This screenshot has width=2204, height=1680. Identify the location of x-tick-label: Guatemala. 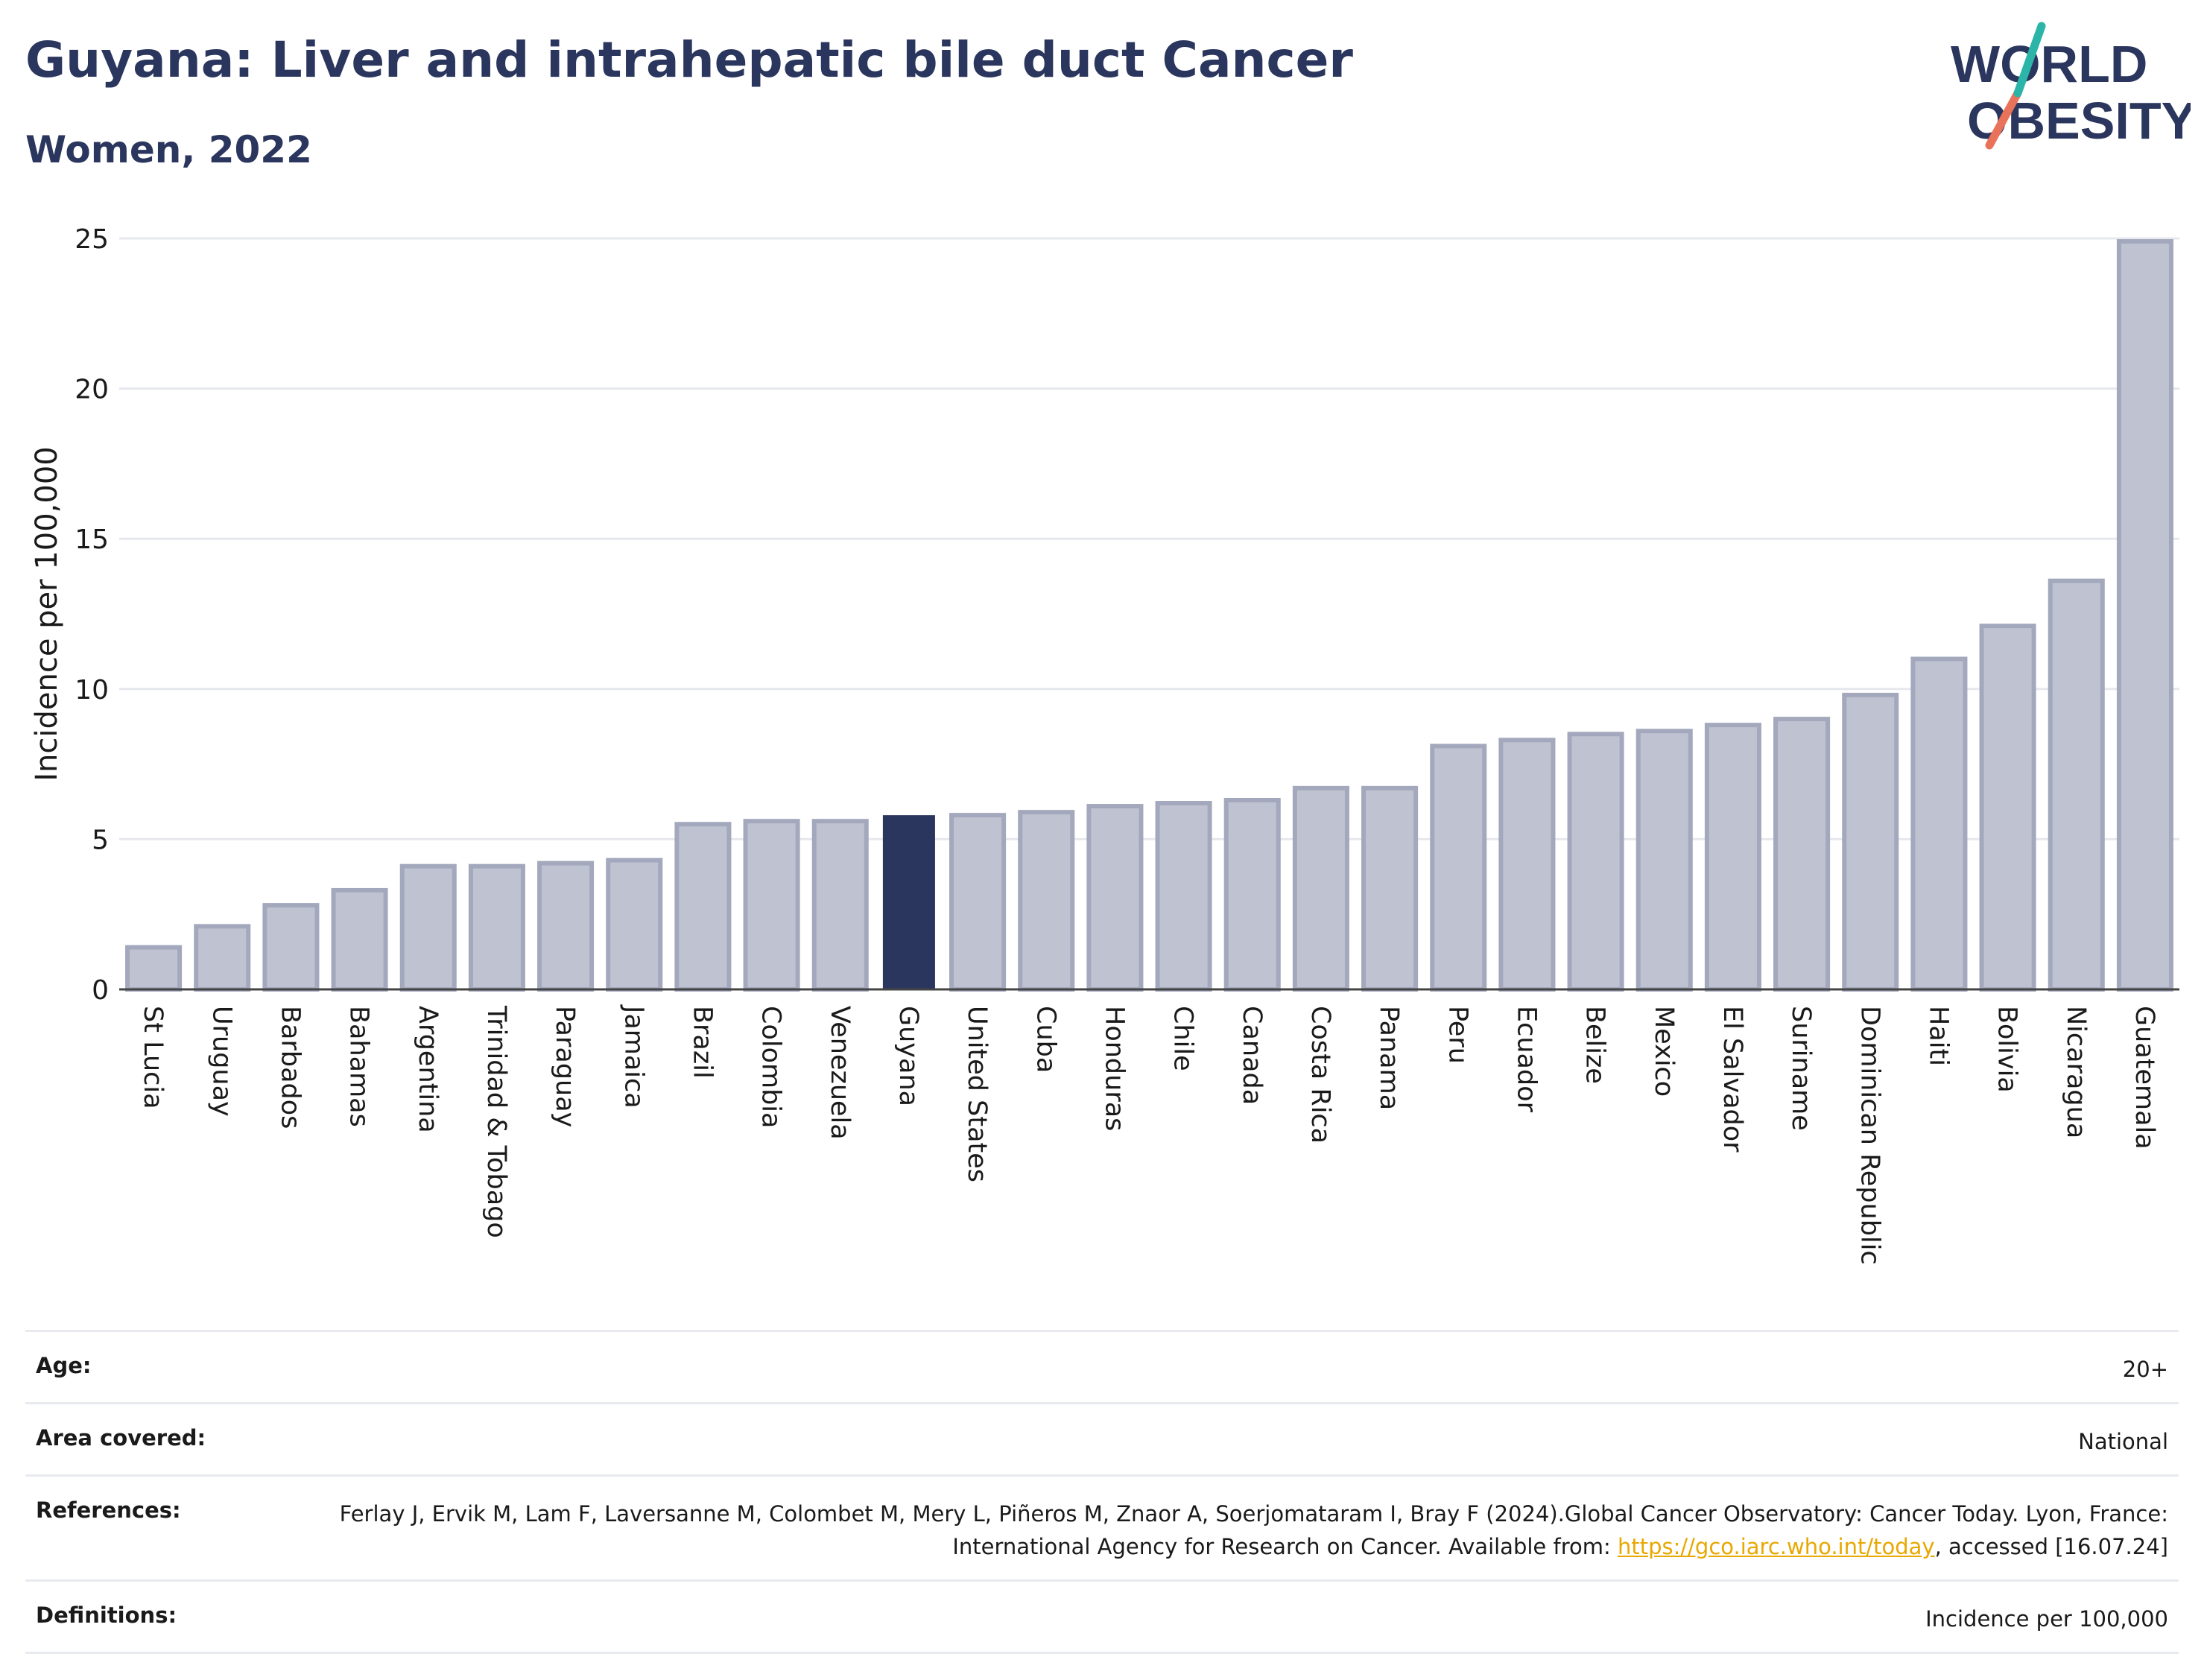
(2144, 1078).